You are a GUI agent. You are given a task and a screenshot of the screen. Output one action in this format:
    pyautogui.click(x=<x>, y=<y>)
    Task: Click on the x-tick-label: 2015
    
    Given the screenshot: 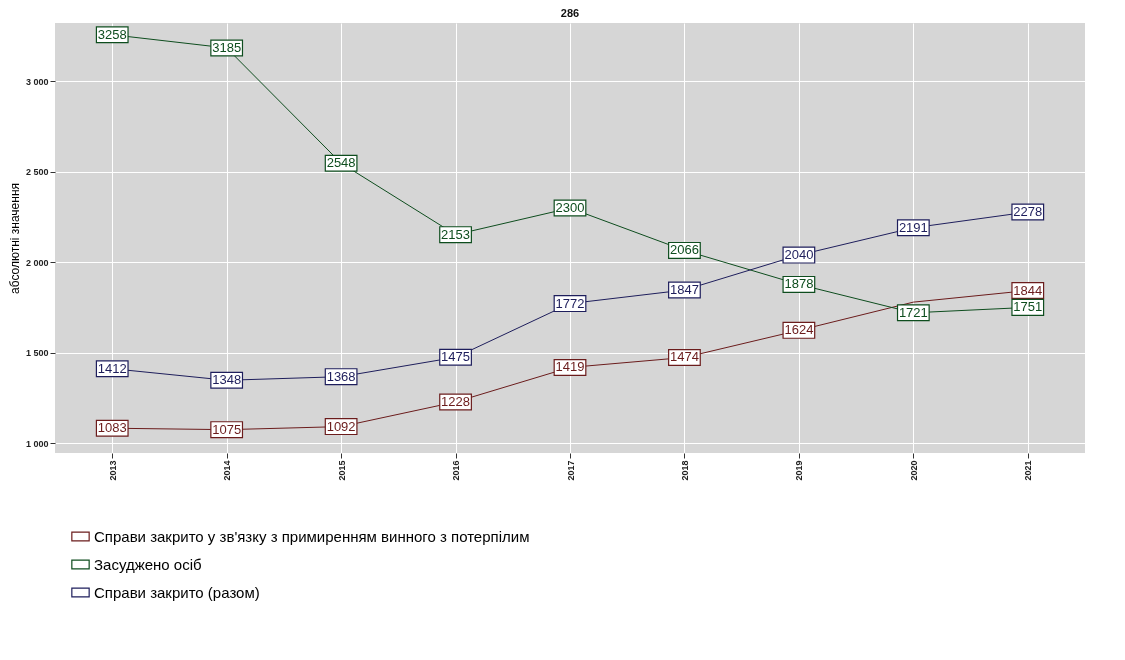 What is the action you would take?
    pyautogui.click(x=341, y=470)
    